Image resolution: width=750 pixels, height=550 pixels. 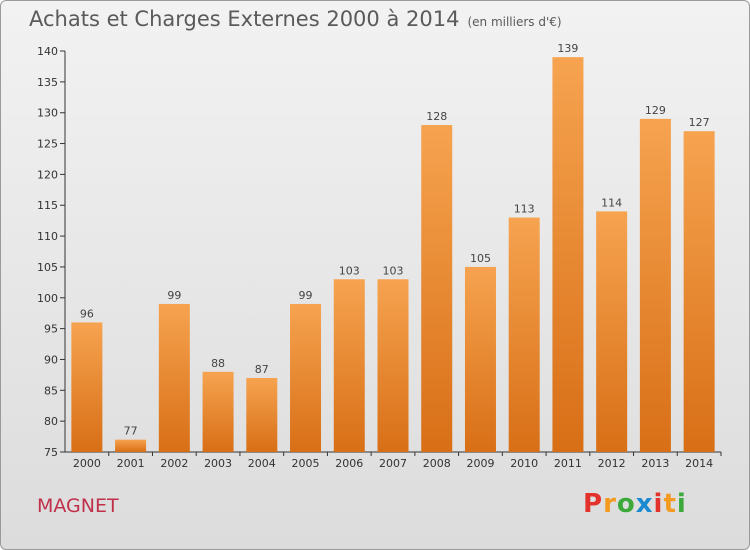 What do you see at coordinates (568, 255) in the screenshot?
I see `bar-2011` at bounding box center [568, 255].